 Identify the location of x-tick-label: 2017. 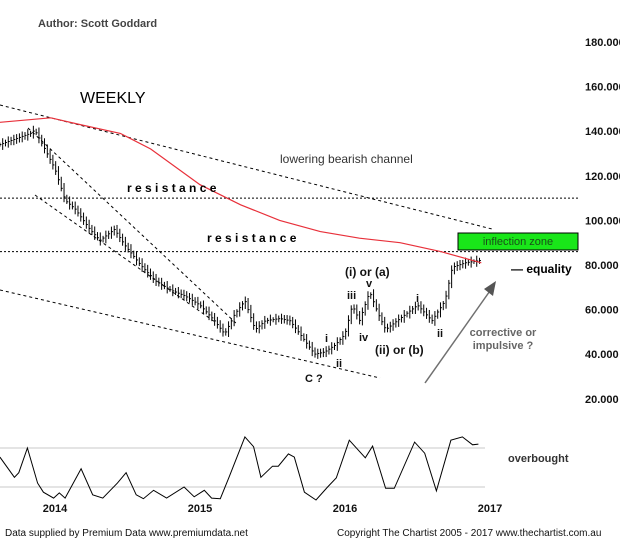
(490, 509).